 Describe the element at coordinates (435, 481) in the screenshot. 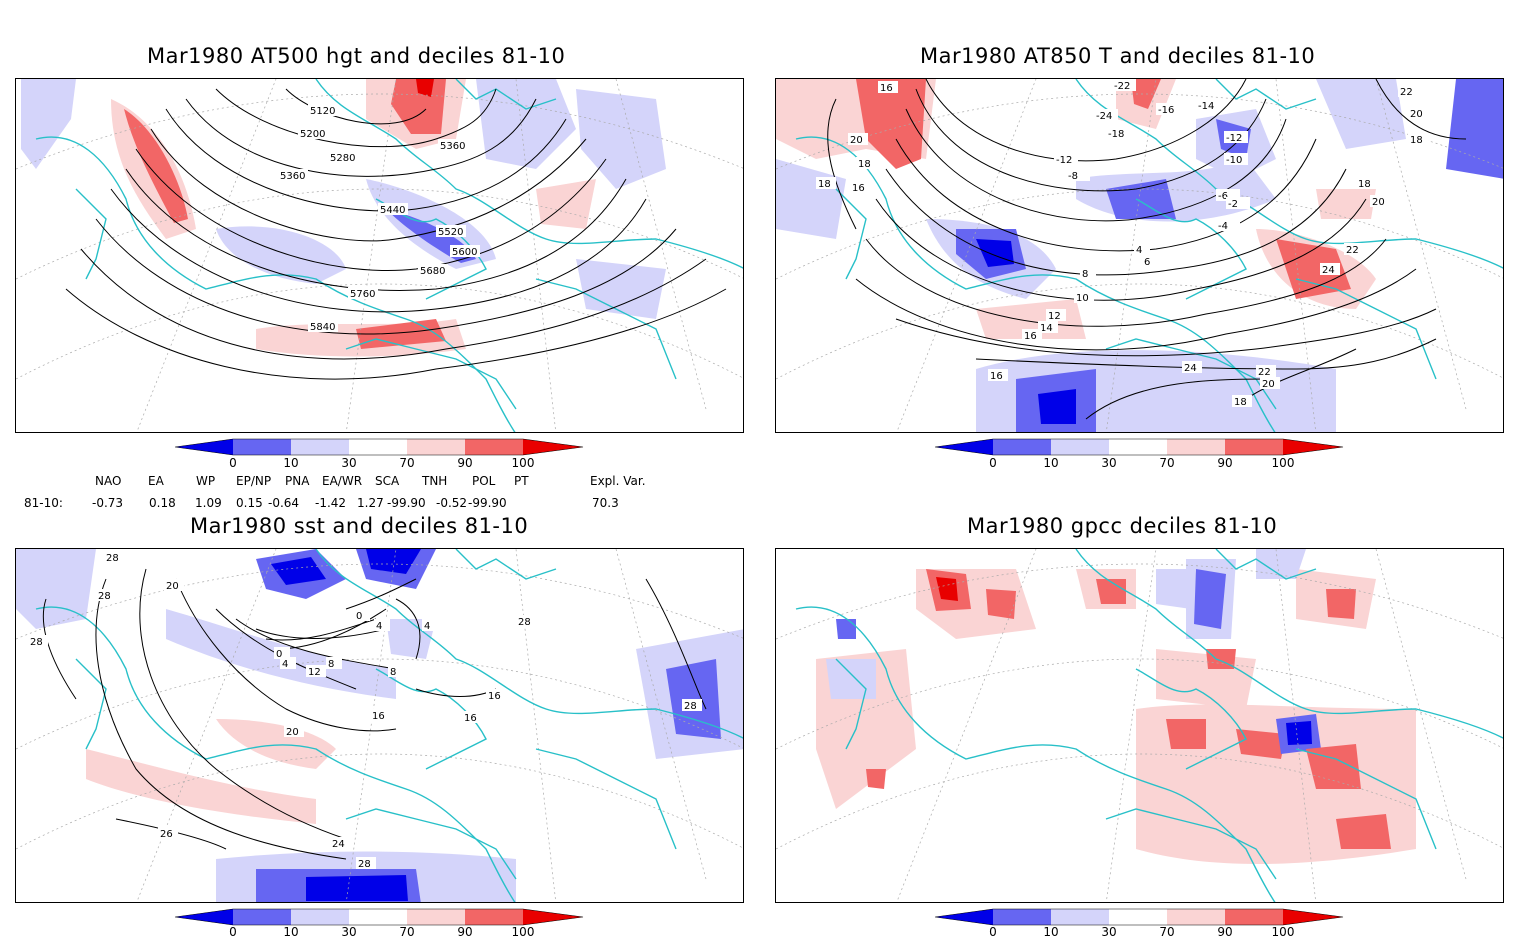

I see `index-header-tnh: TNH` at that location.